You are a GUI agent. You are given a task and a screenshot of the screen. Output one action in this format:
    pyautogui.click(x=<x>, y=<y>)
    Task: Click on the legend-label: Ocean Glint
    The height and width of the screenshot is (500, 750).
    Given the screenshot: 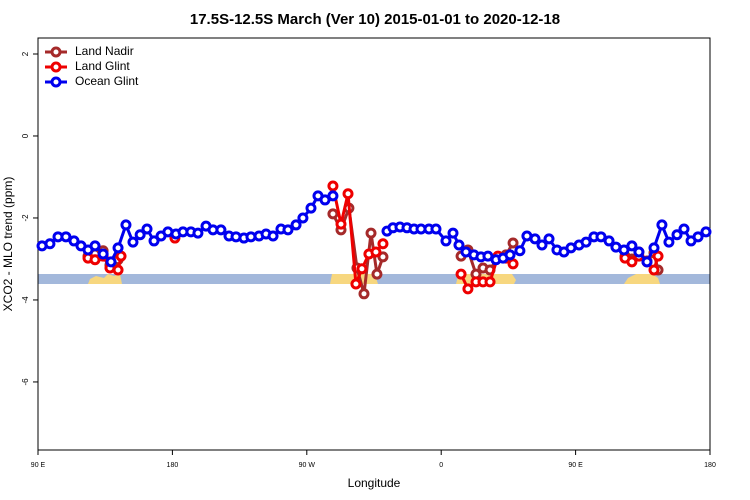 What is the action you would take?
    pyautogui.click(x=107, y=81)
    